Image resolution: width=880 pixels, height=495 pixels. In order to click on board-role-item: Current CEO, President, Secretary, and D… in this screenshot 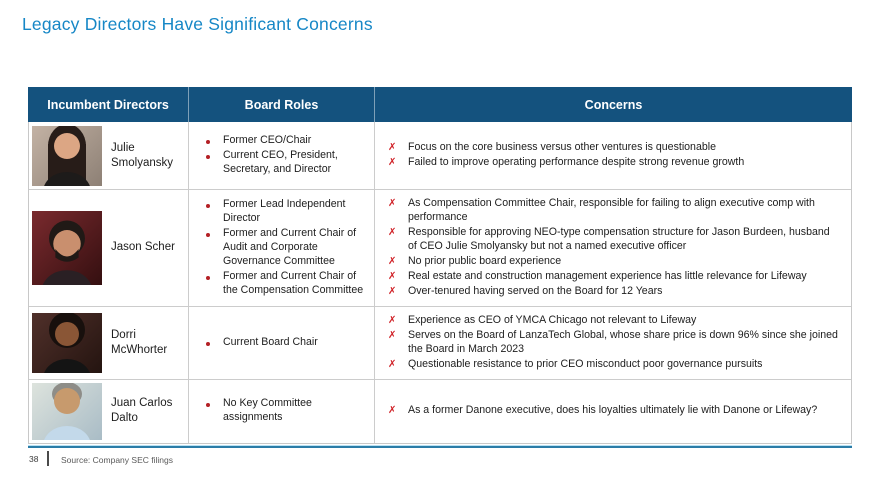, I will do `click(285, 163)`.